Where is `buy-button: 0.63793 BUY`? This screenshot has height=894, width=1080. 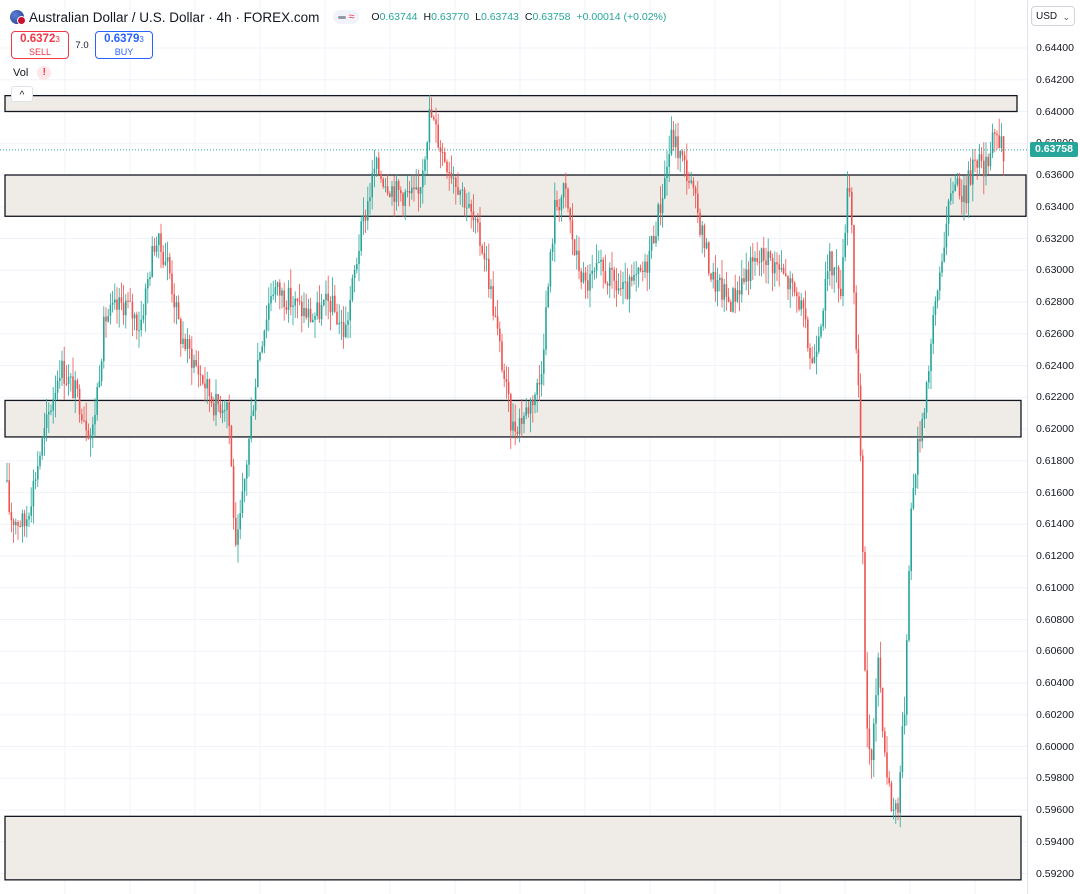
buy-button: 0.63793 BUY is located at coordinates (124, 45).